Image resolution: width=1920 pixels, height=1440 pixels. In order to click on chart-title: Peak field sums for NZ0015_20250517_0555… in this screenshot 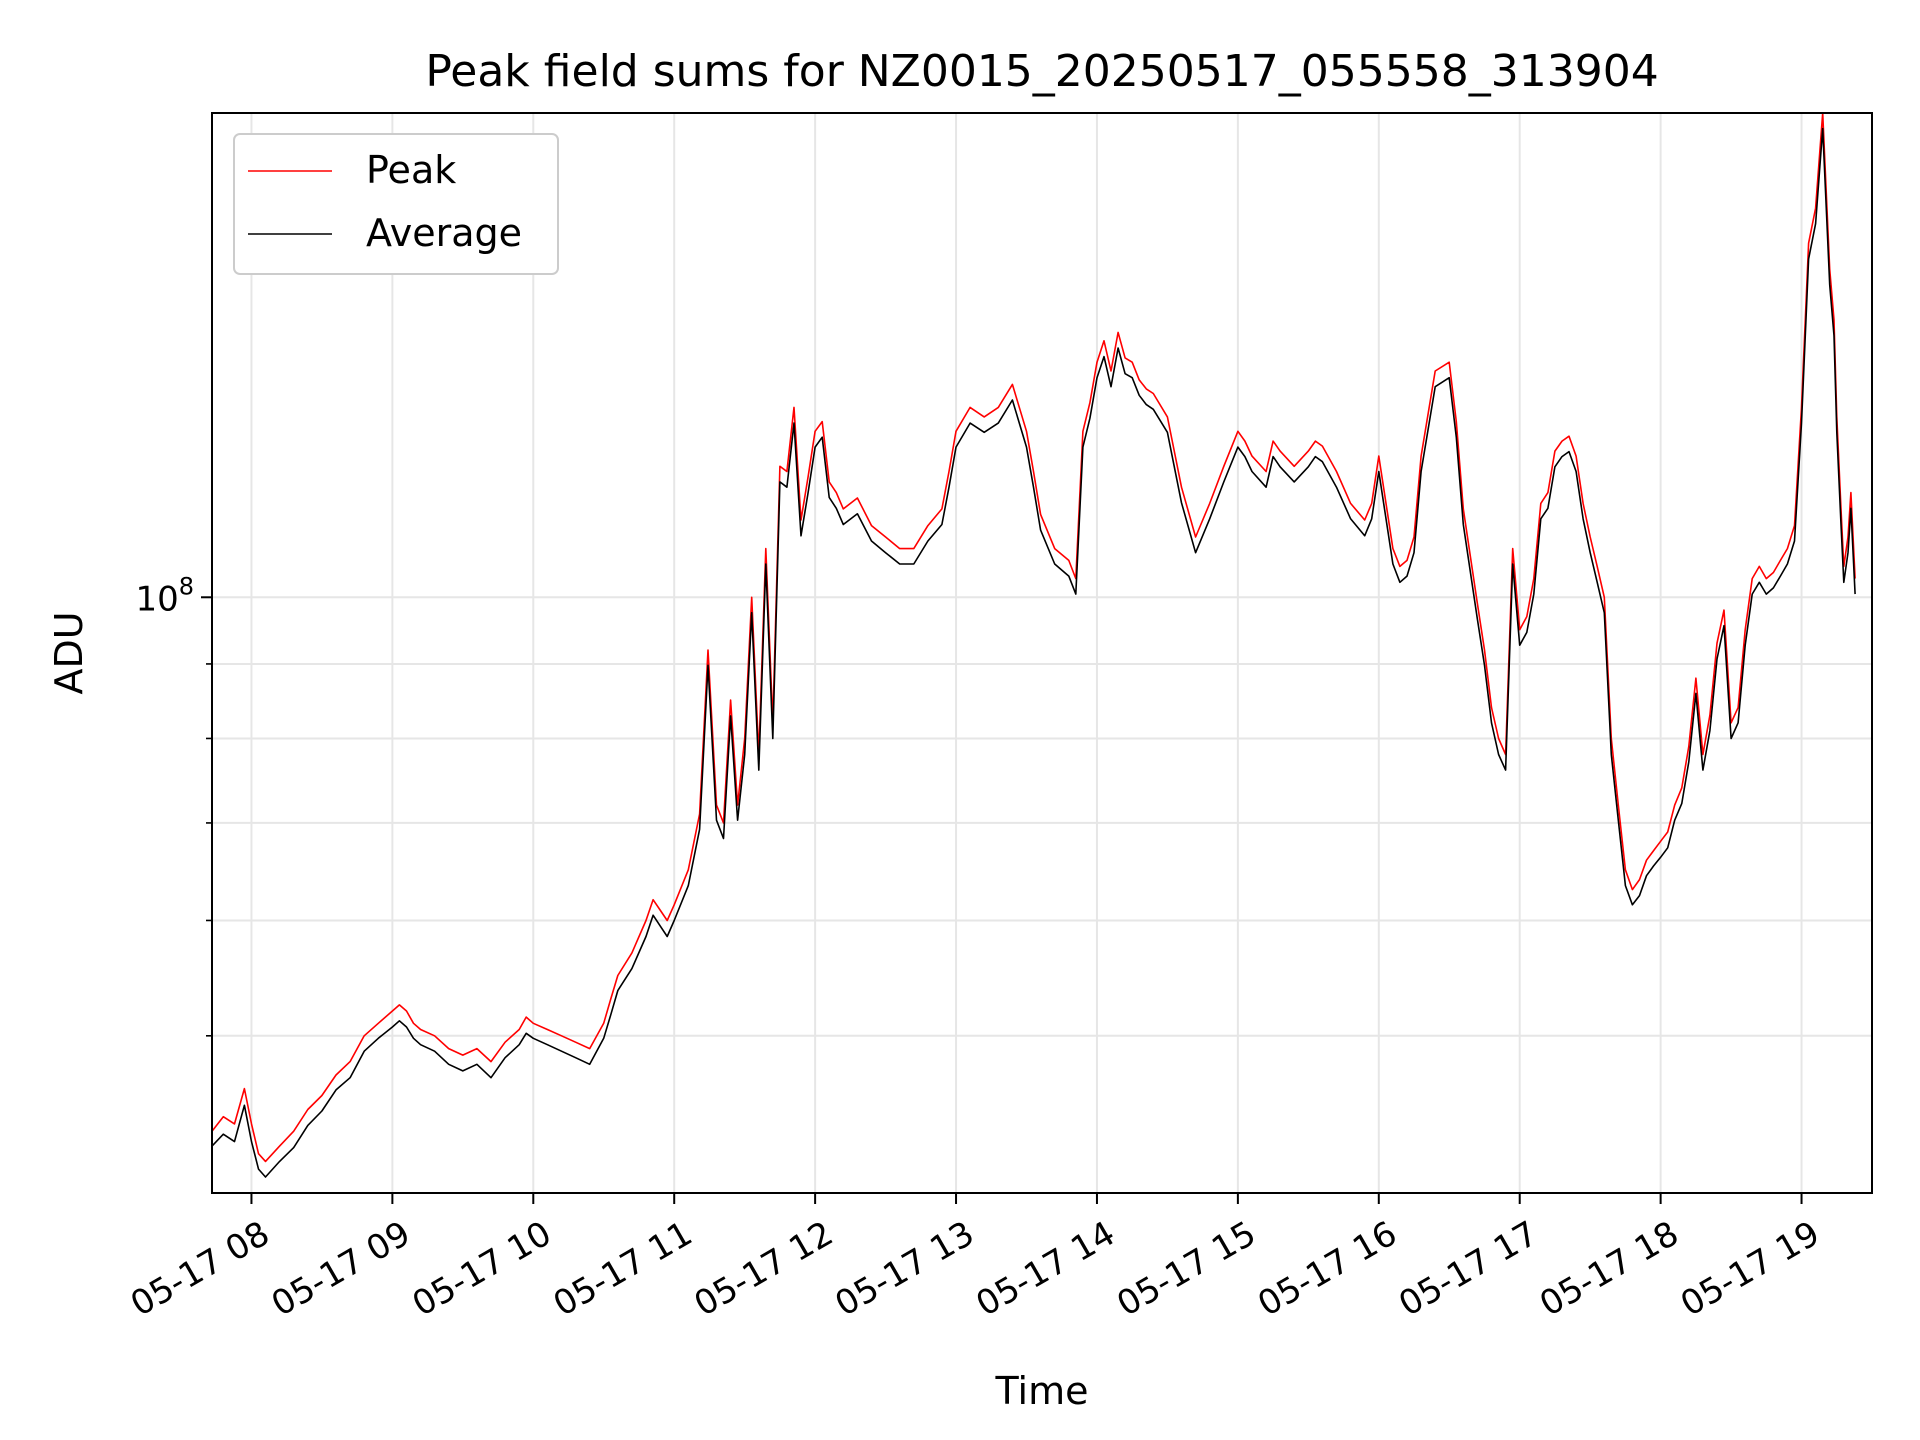, I will do `click(1041, 71)`.